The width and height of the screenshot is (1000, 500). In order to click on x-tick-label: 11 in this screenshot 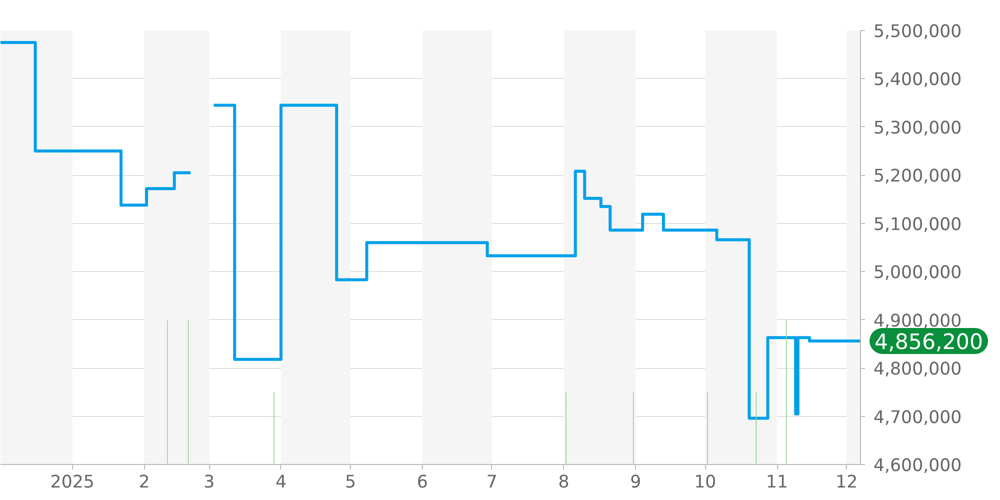, I will do `click(777, 482)`.